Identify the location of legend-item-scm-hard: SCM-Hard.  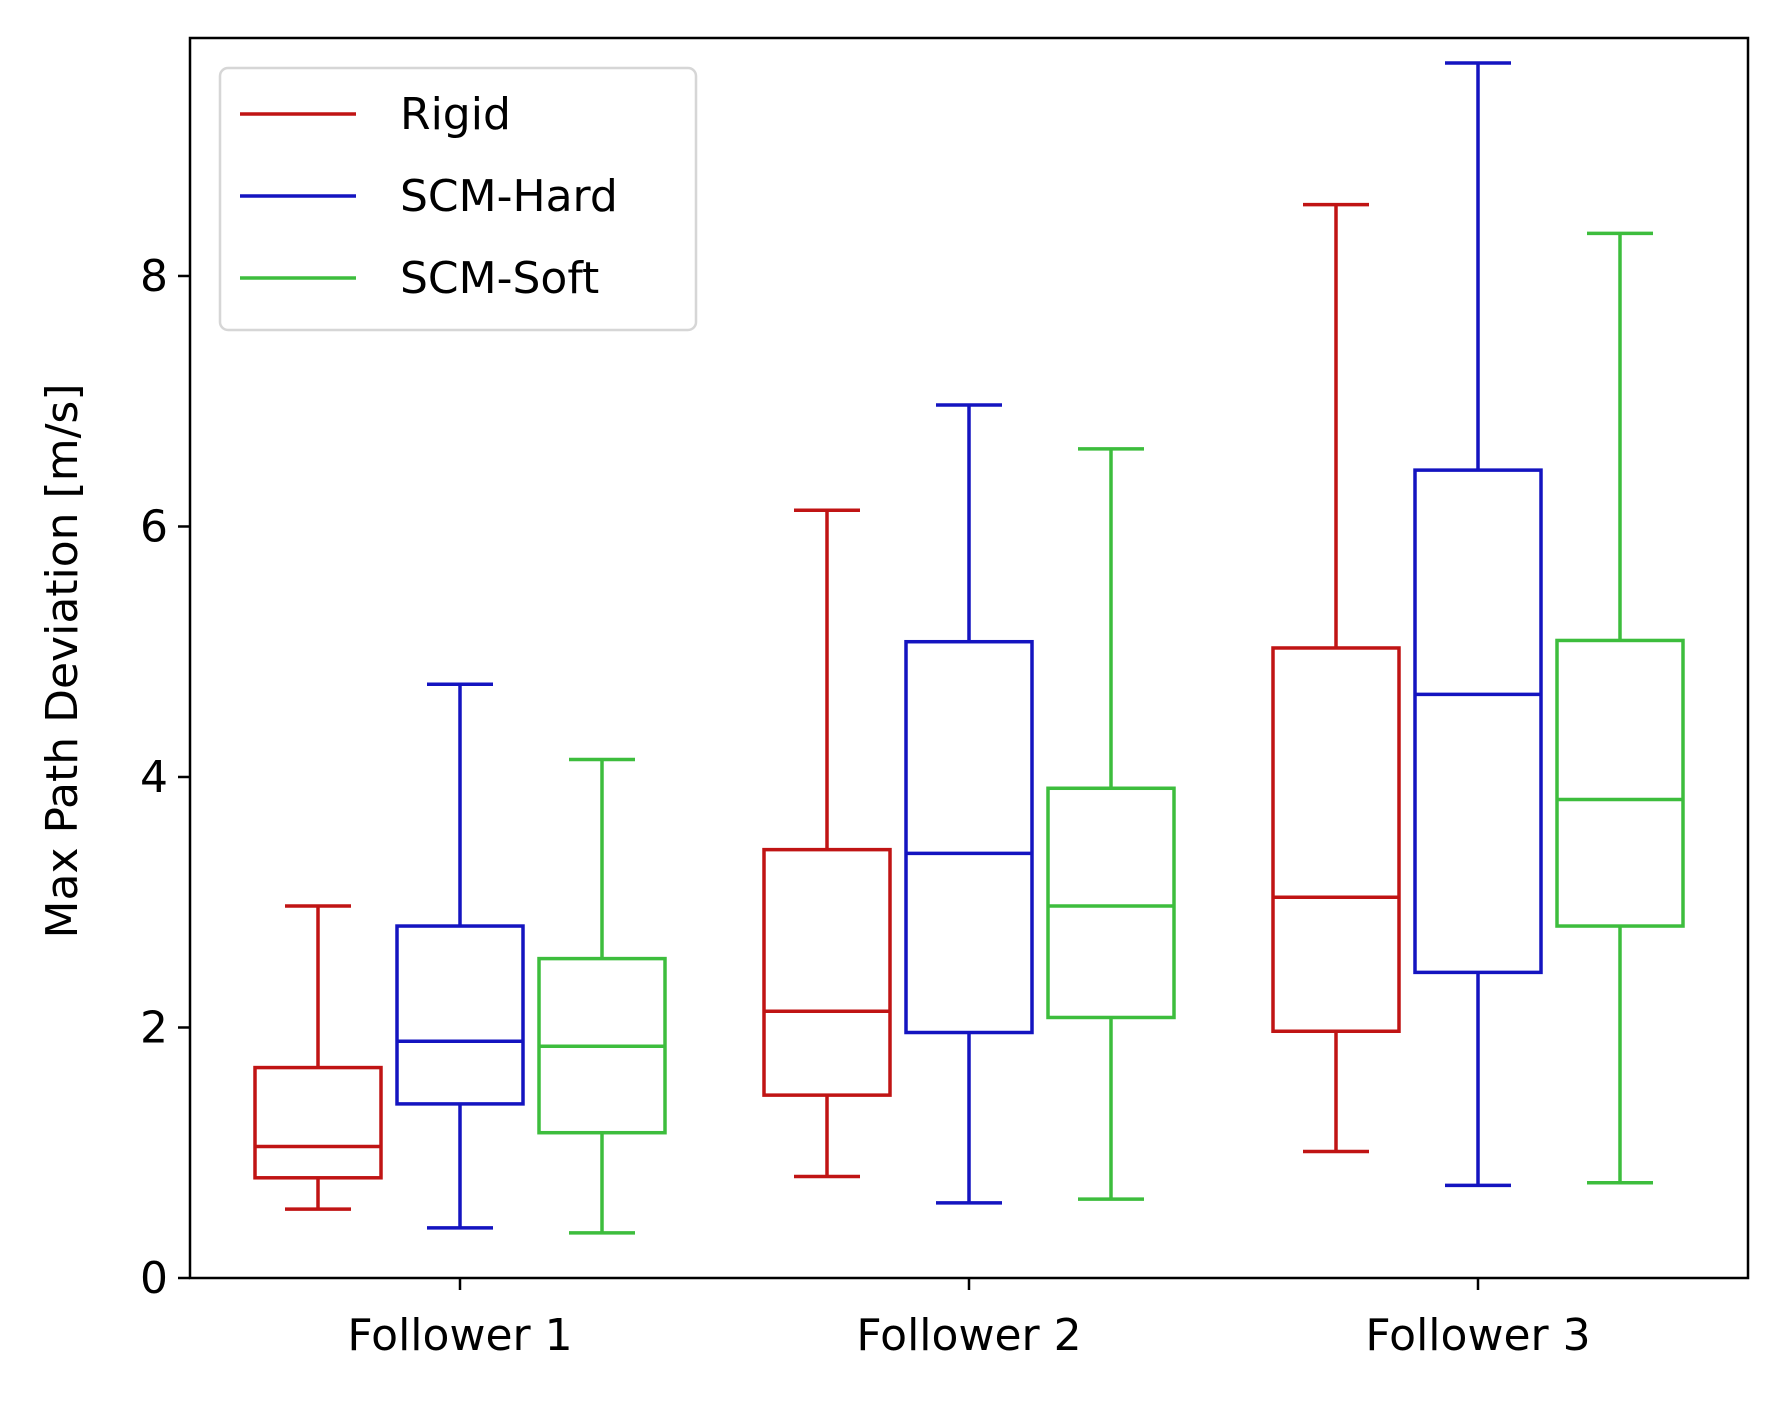
(429, 196).